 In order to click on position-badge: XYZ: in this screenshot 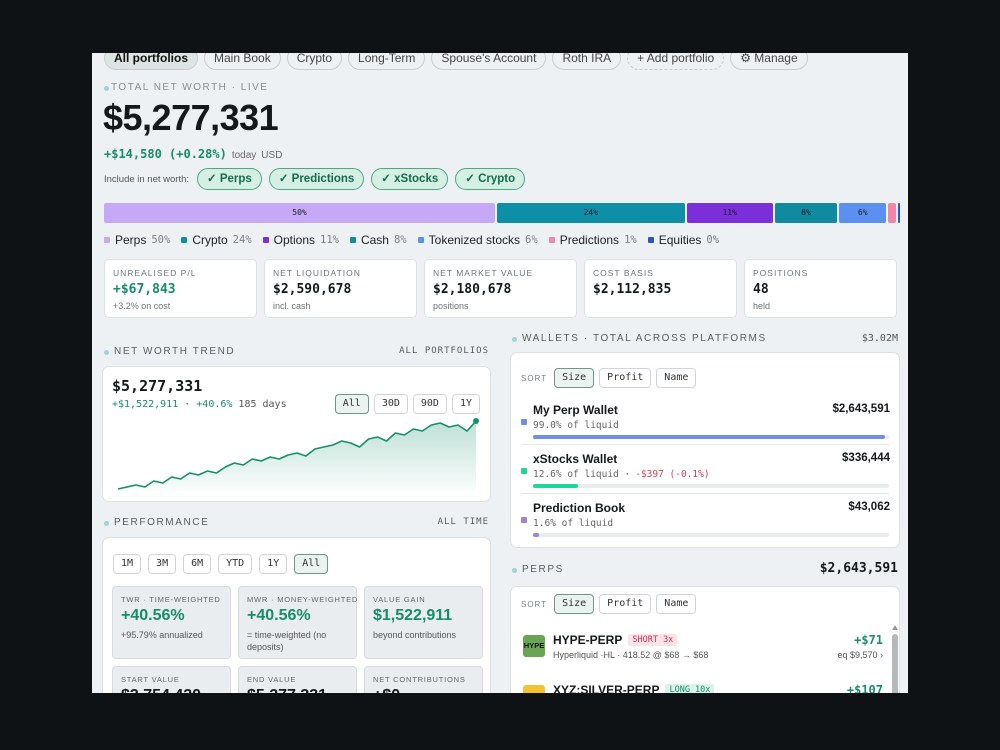, I will do `click(534, 689)`.